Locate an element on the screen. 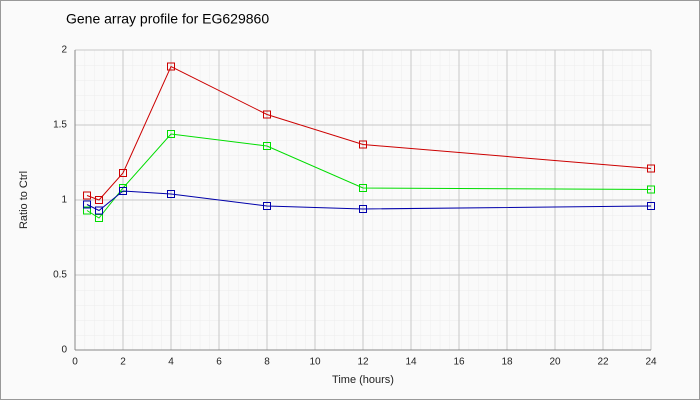  x-tick-label: 6 is located at coordinates (219, 362).